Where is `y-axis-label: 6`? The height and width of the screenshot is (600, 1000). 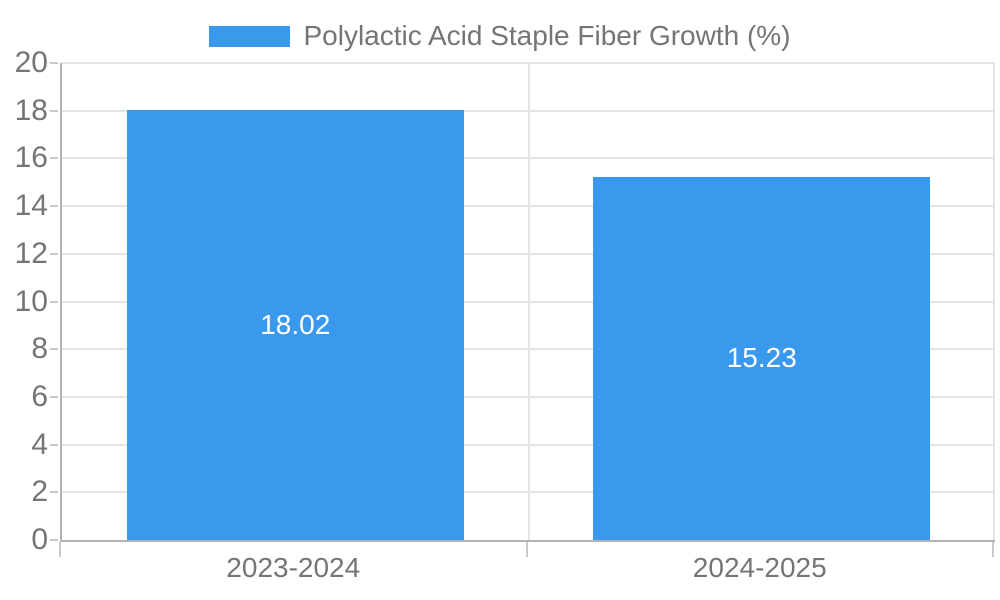
y-axis-label: 6 is located at coordinates (39, 396).